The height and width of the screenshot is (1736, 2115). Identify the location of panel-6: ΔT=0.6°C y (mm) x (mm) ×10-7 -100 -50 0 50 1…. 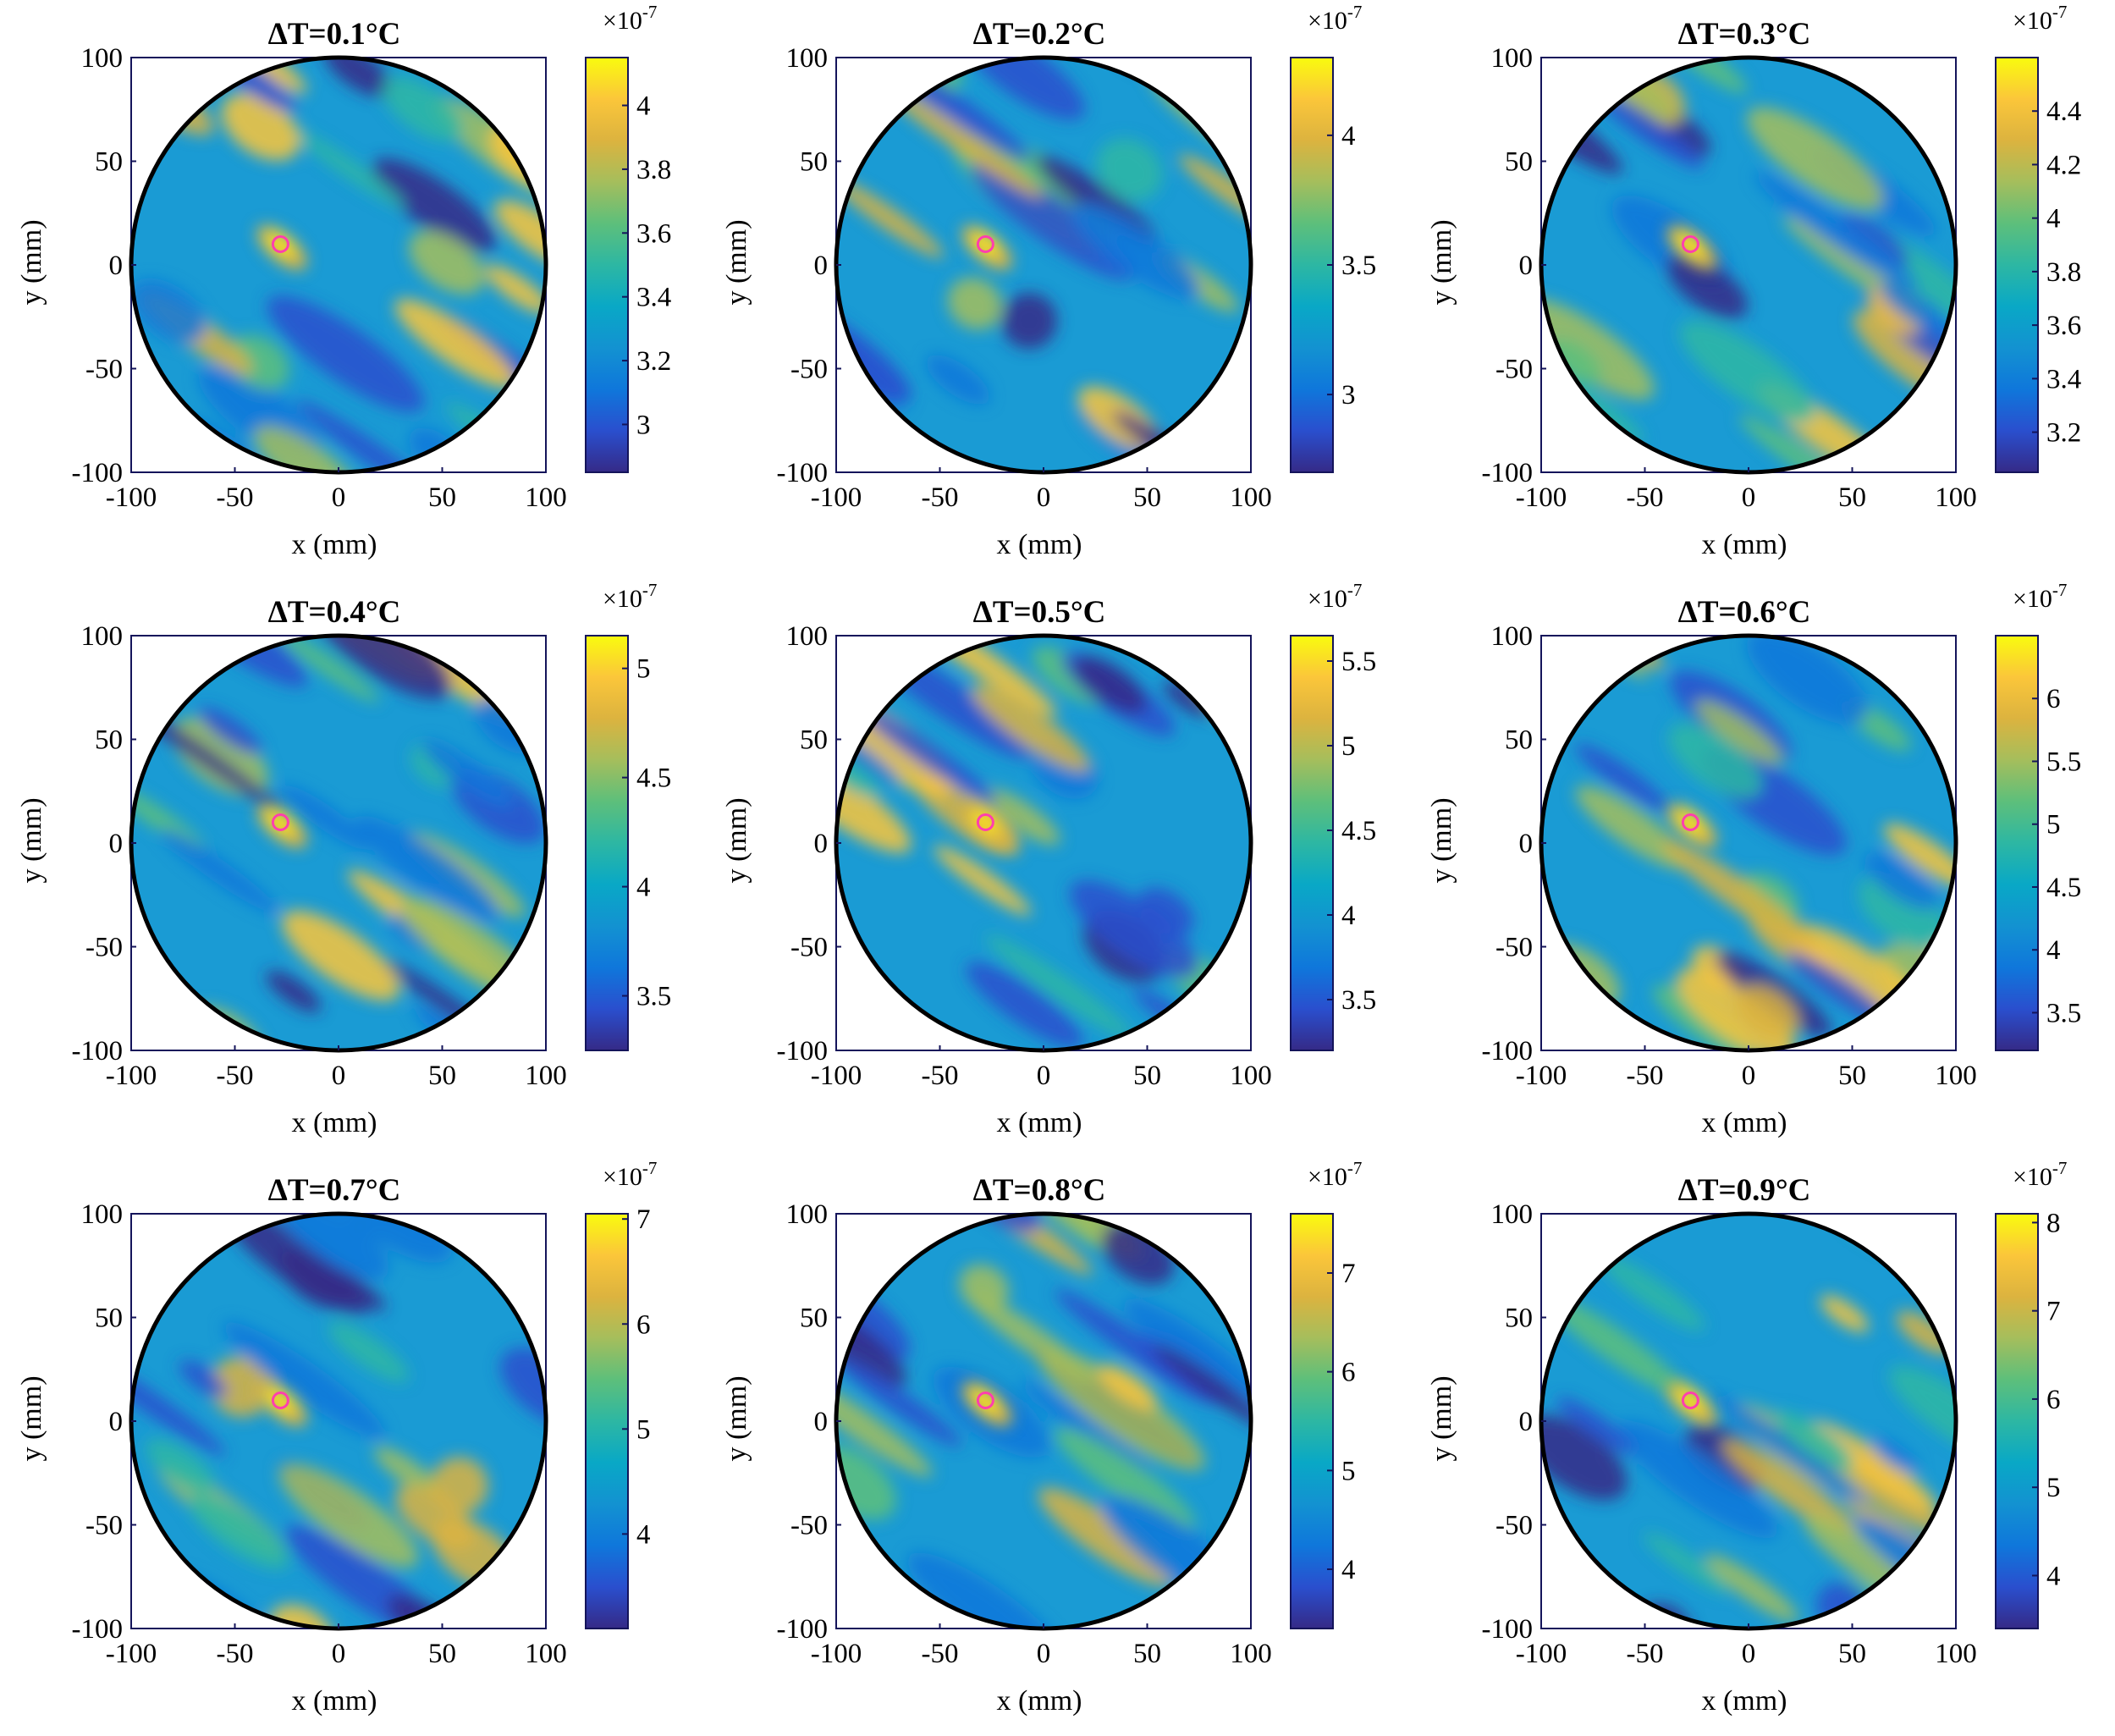
(1754, 859).